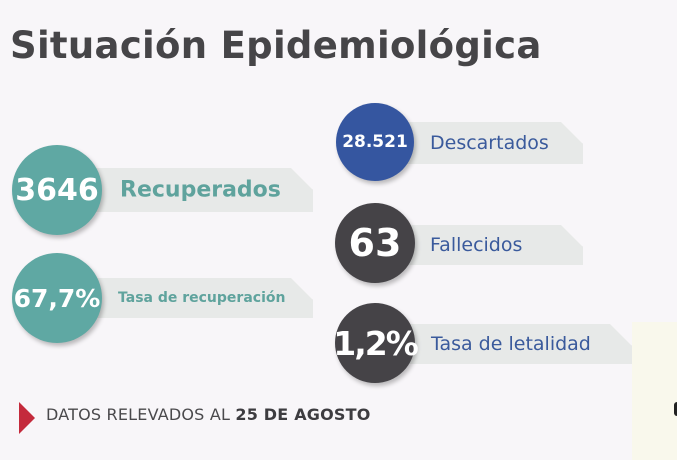 The width and height of the screenshot is (677, 460). I want to click on fallecidos-bar: Fallecidos, so click(491, 245).